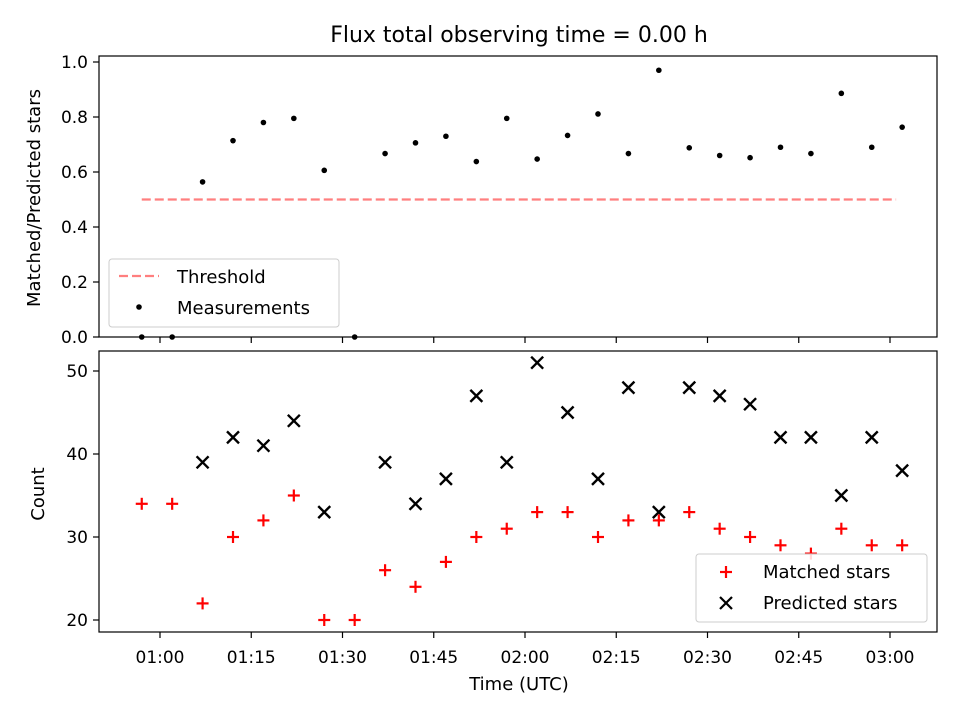  I want to click on bottom-x-tick-label: 02:45, so click(798, 658).